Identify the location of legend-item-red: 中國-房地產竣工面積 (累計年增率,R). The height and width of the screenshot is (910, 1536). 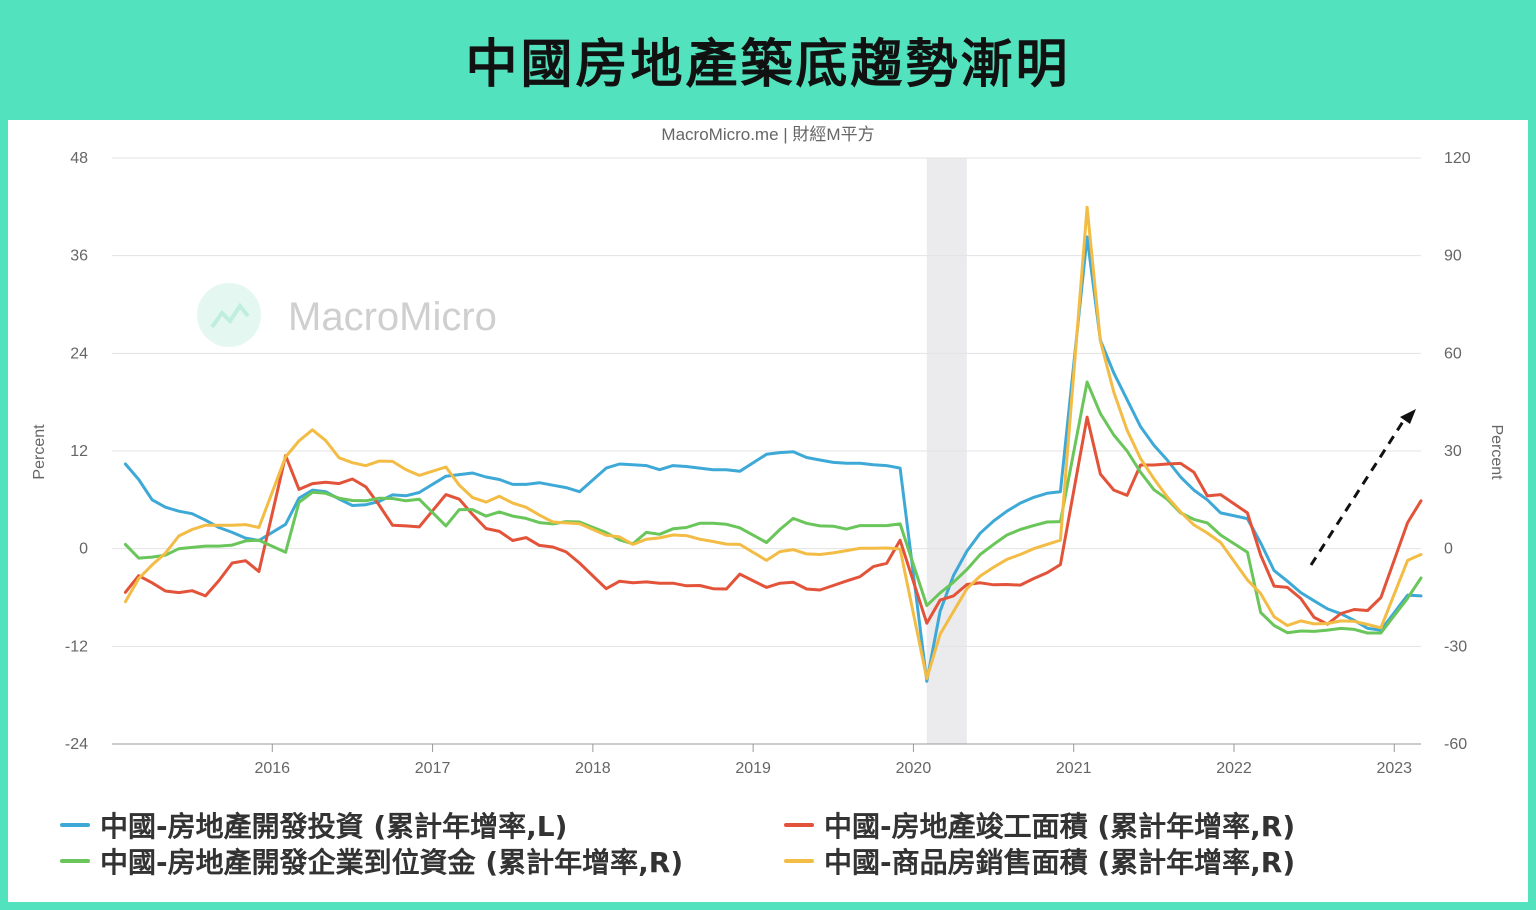
(1039, 825).